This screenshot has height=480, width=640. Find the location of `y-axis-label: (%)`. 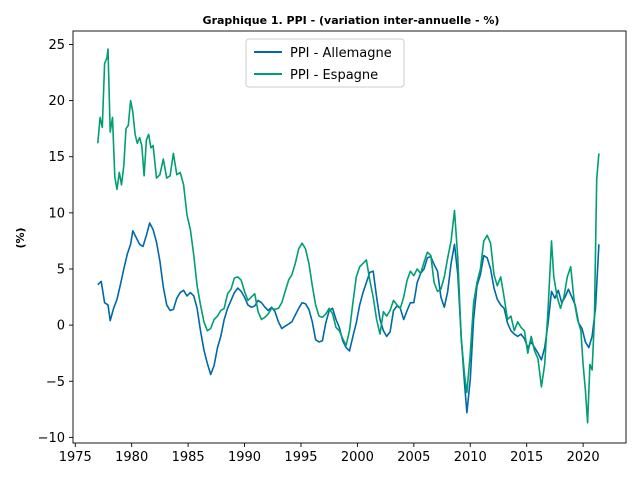

y-axis-label: (%) is located at coordinates (20, 237).